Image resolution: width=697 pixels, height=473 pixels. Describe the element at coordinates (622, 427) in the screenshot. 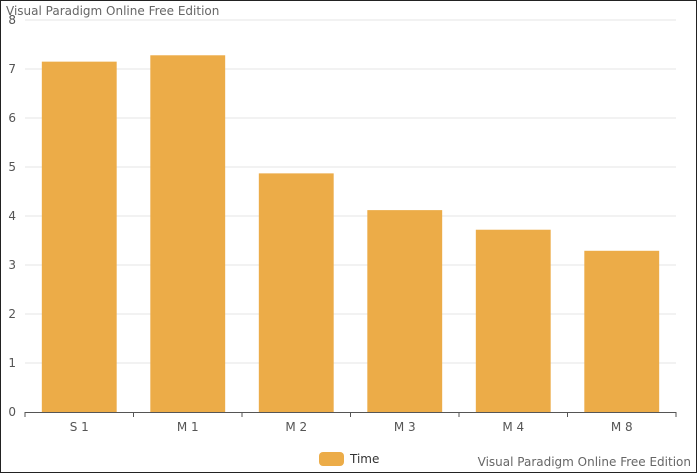

I see `x-tick-label: M 8` at that location.